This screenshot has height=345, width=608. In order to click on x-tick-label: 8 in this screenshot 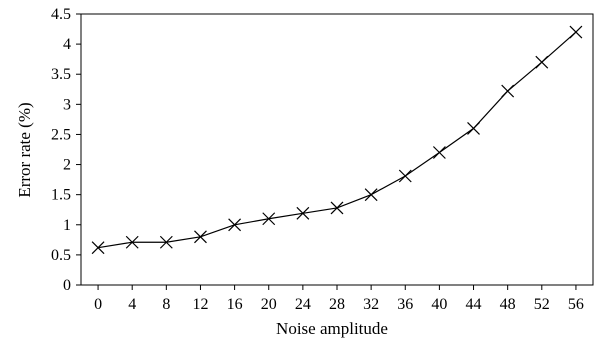, I will do `click(166, 304)`.